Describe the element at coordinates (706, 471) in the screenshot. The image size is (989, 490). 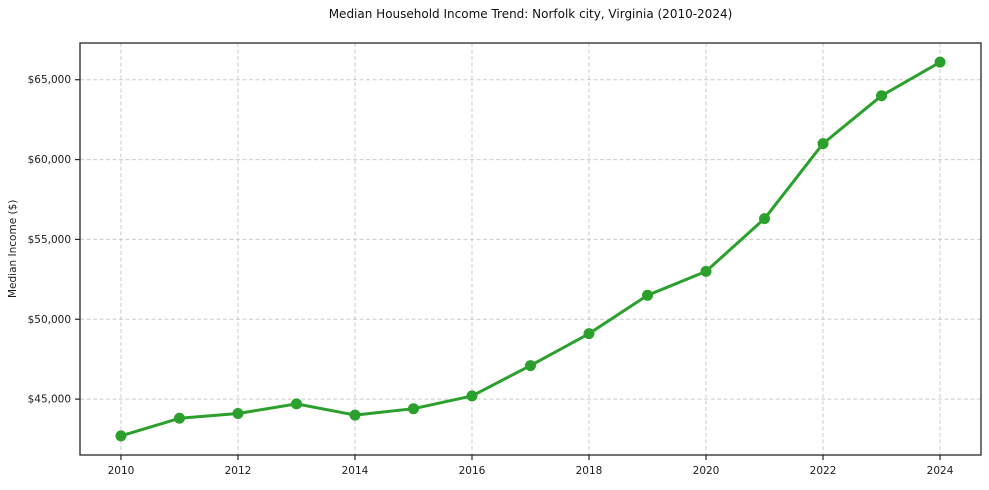
I see `x-tick-label: 2020` at that location.